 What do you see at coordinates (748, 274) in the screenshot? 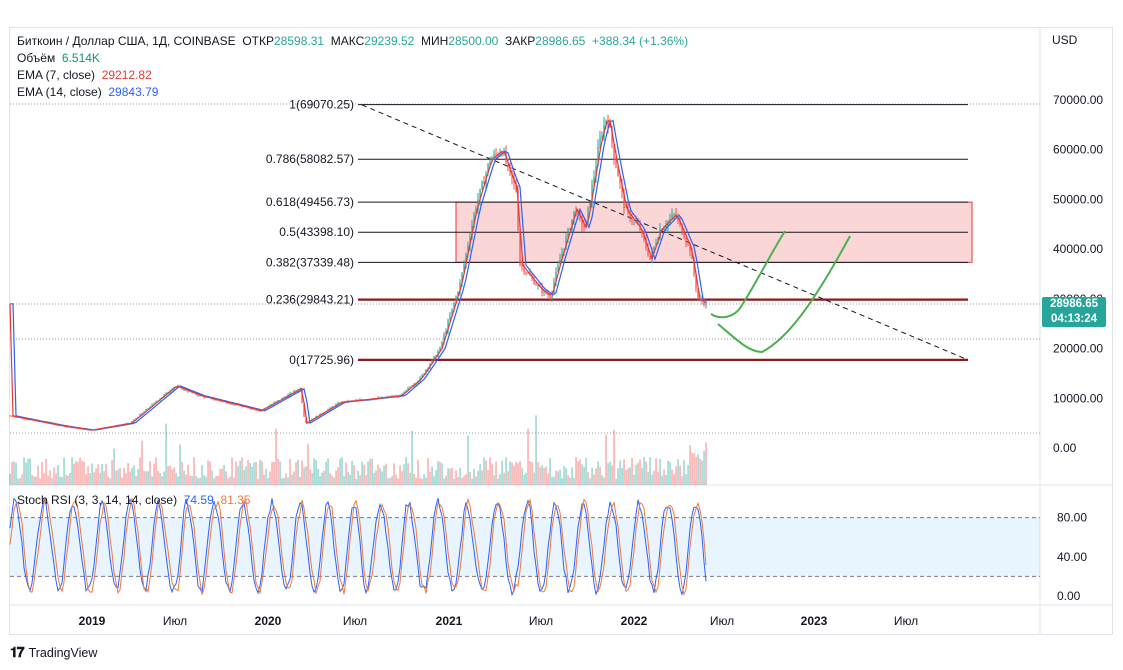
I see `projection-path-short` at bounding box center [748, 274].